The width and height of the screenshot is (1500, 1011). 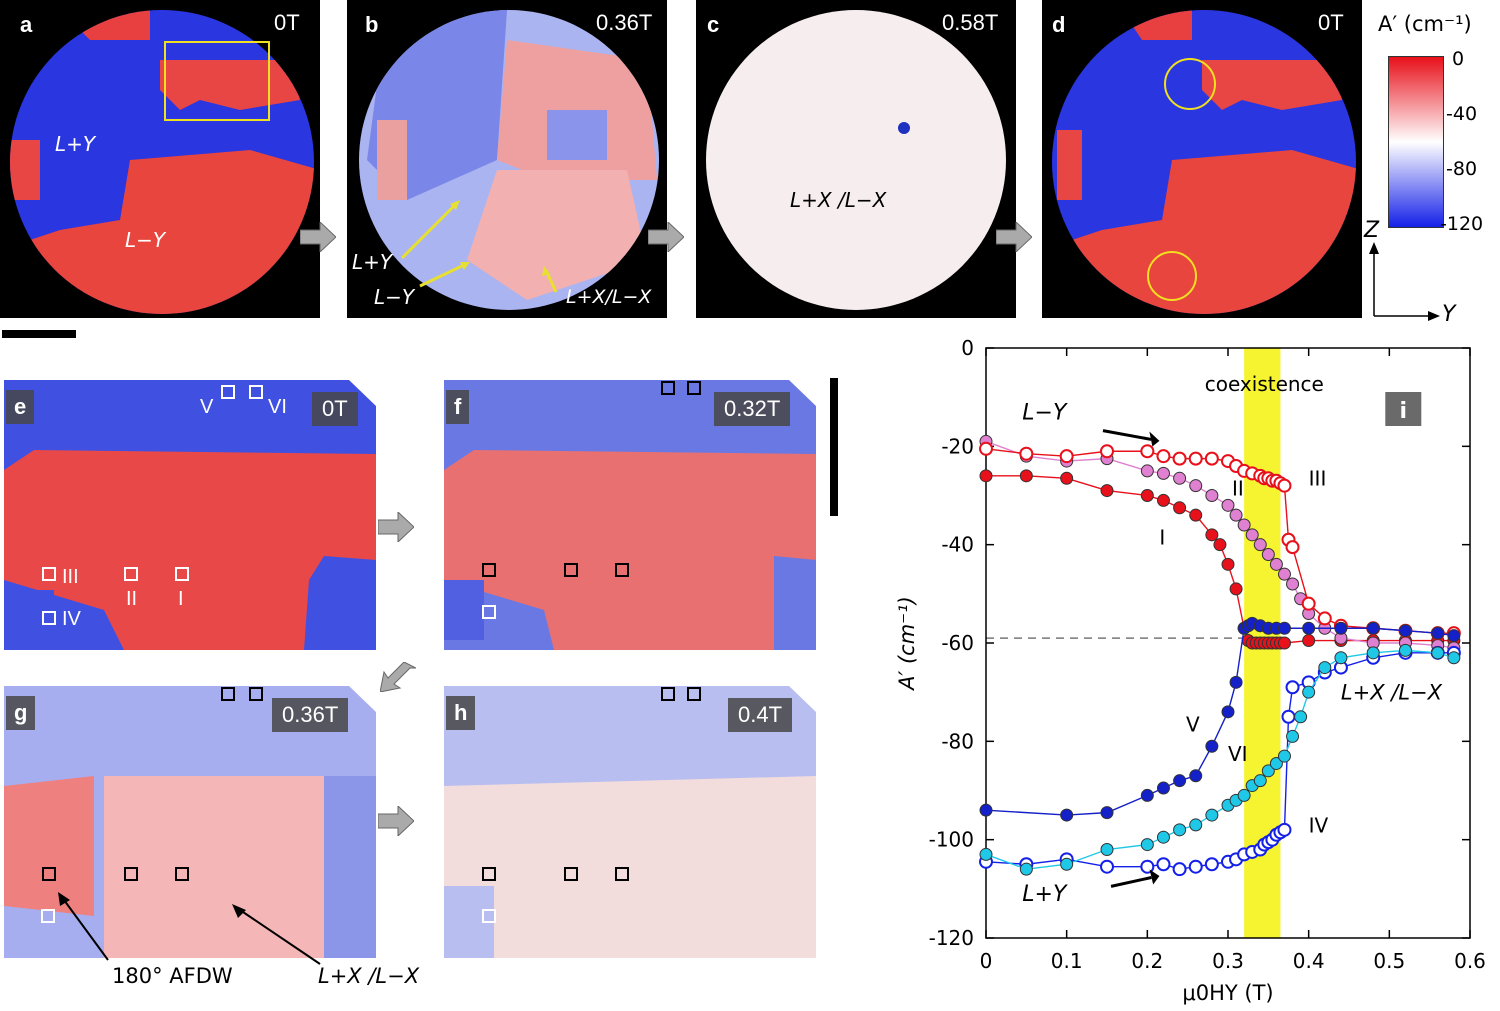 What do you see at coordinates (1264, 384) in the screenshot?
I see `coexistence-label: coexistence` at bounding box center [1264, 384].